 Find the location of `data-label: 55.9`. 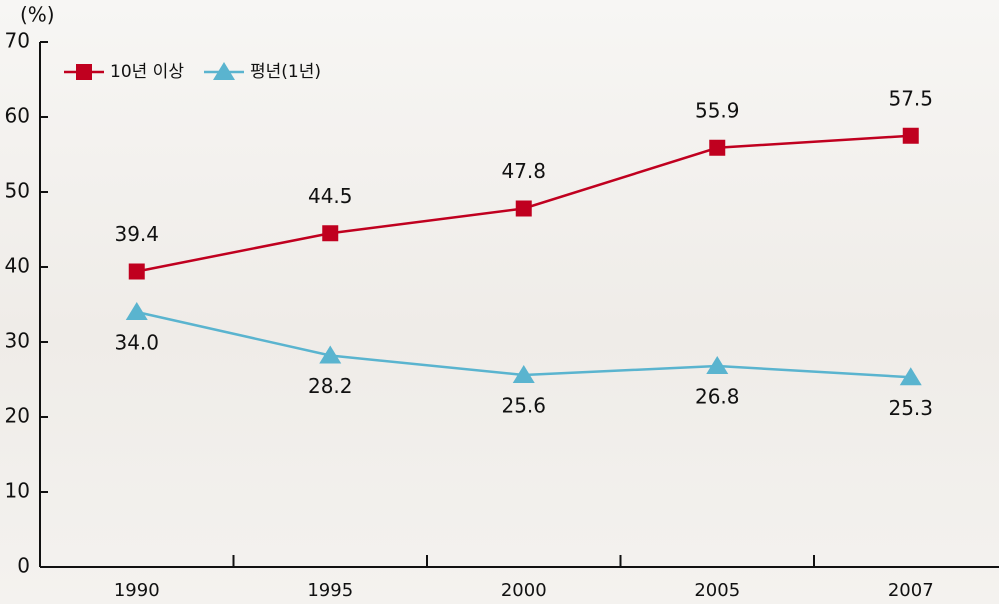

data-label: 55.9 is located at coordinates (717, 110).